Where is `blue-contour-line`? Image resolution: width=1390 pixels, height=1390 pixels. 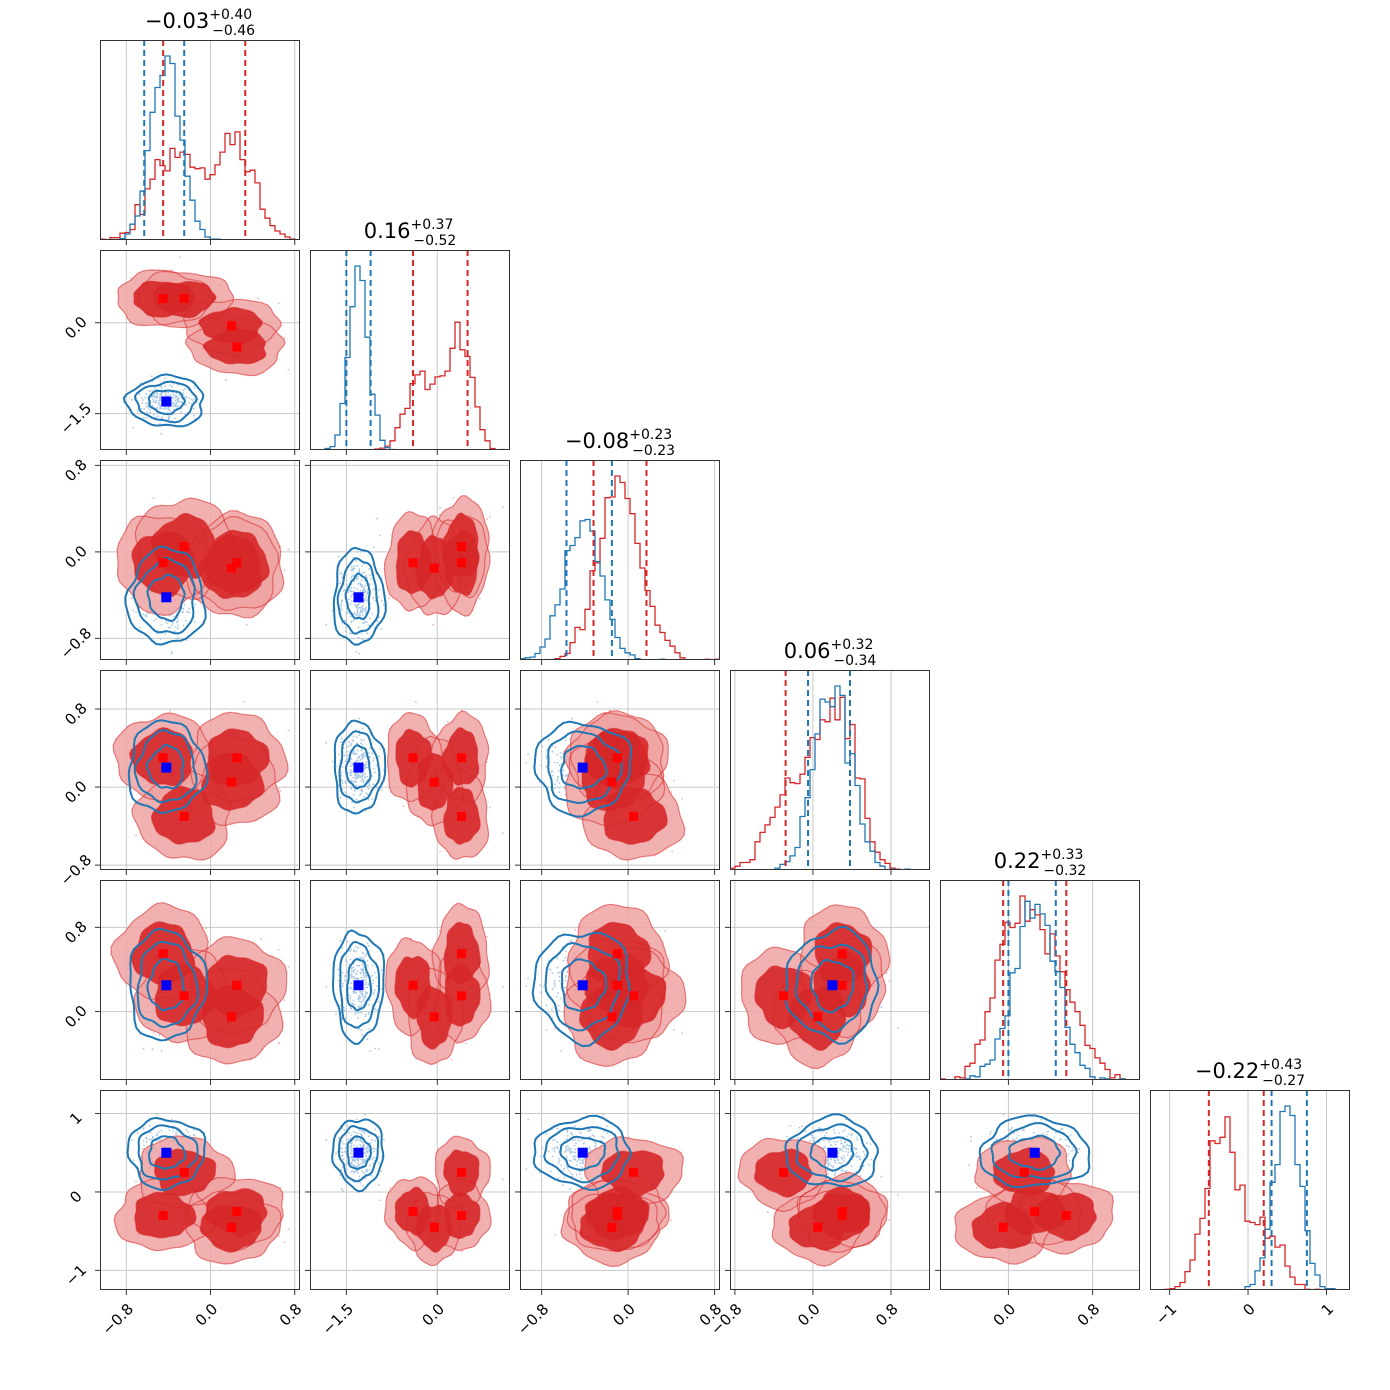 blue-contour-line is located at coordinates (169, 984).